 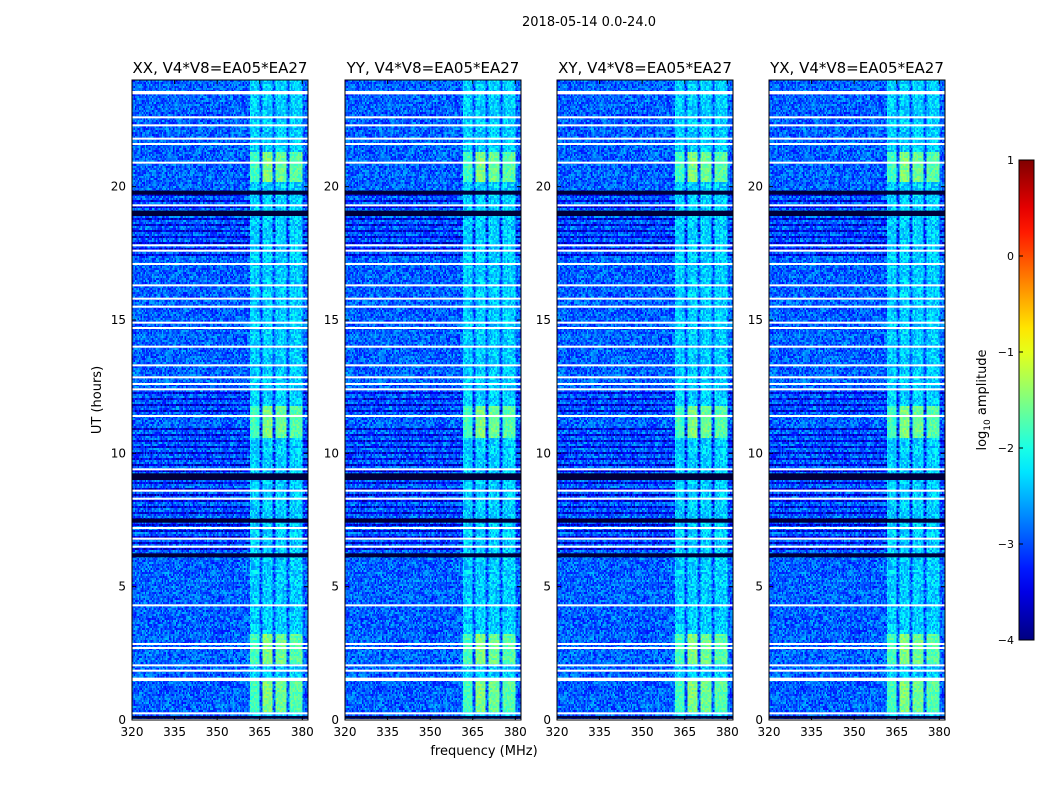 What do you see at coordinates (984, 399) in the screenshot?
I see `colorbar-label: log10 amplitude` at bounding box center [984, 399].